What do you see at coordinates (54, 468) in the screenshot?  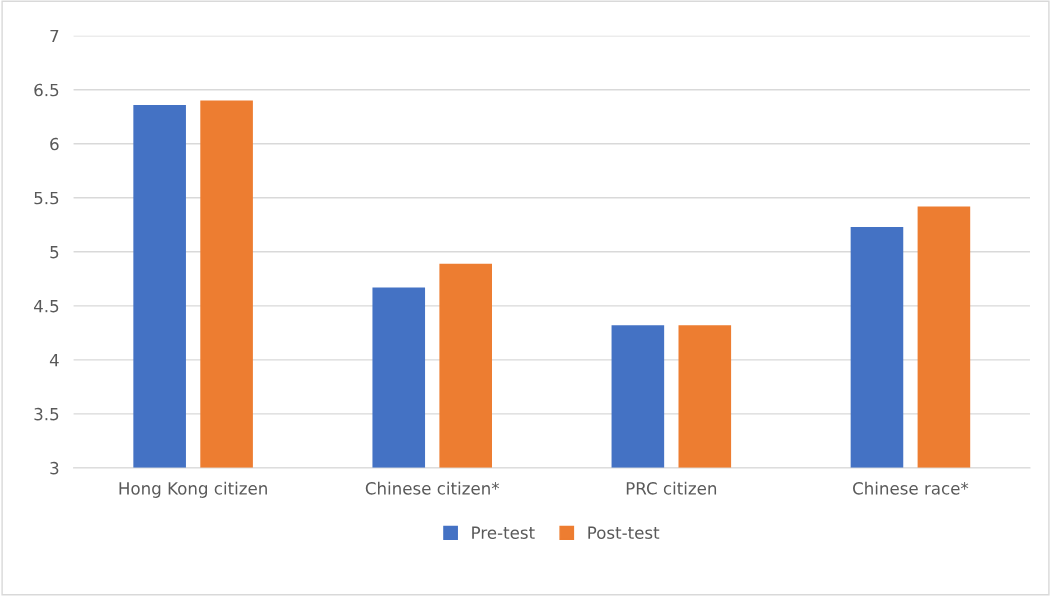 I see `y-tick-label: 3` at bounding box center [54, 468].